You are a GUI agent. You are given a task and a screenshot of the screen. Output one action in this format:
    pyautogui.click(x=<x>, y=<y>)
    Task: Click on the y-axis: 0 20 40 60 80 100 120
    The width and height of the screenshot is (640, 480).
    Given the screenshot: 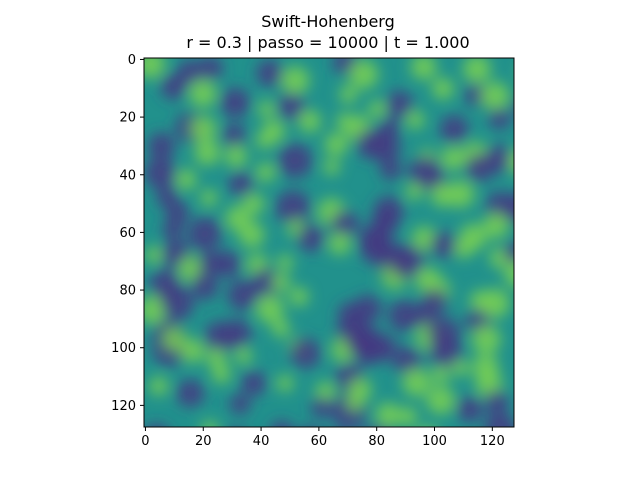 What is the action you would take?
    pyautogui.click(x=127, y=233)
    